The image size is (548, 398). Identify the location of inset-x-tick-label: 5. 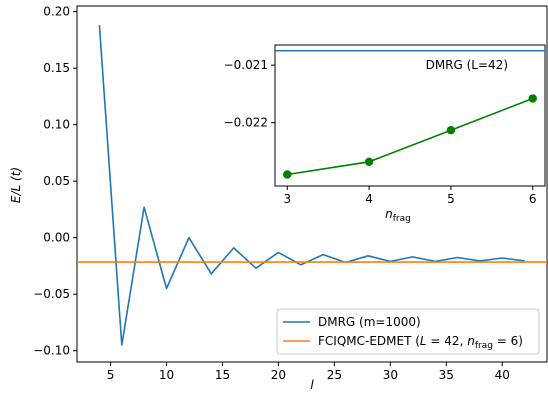
(451, 199).